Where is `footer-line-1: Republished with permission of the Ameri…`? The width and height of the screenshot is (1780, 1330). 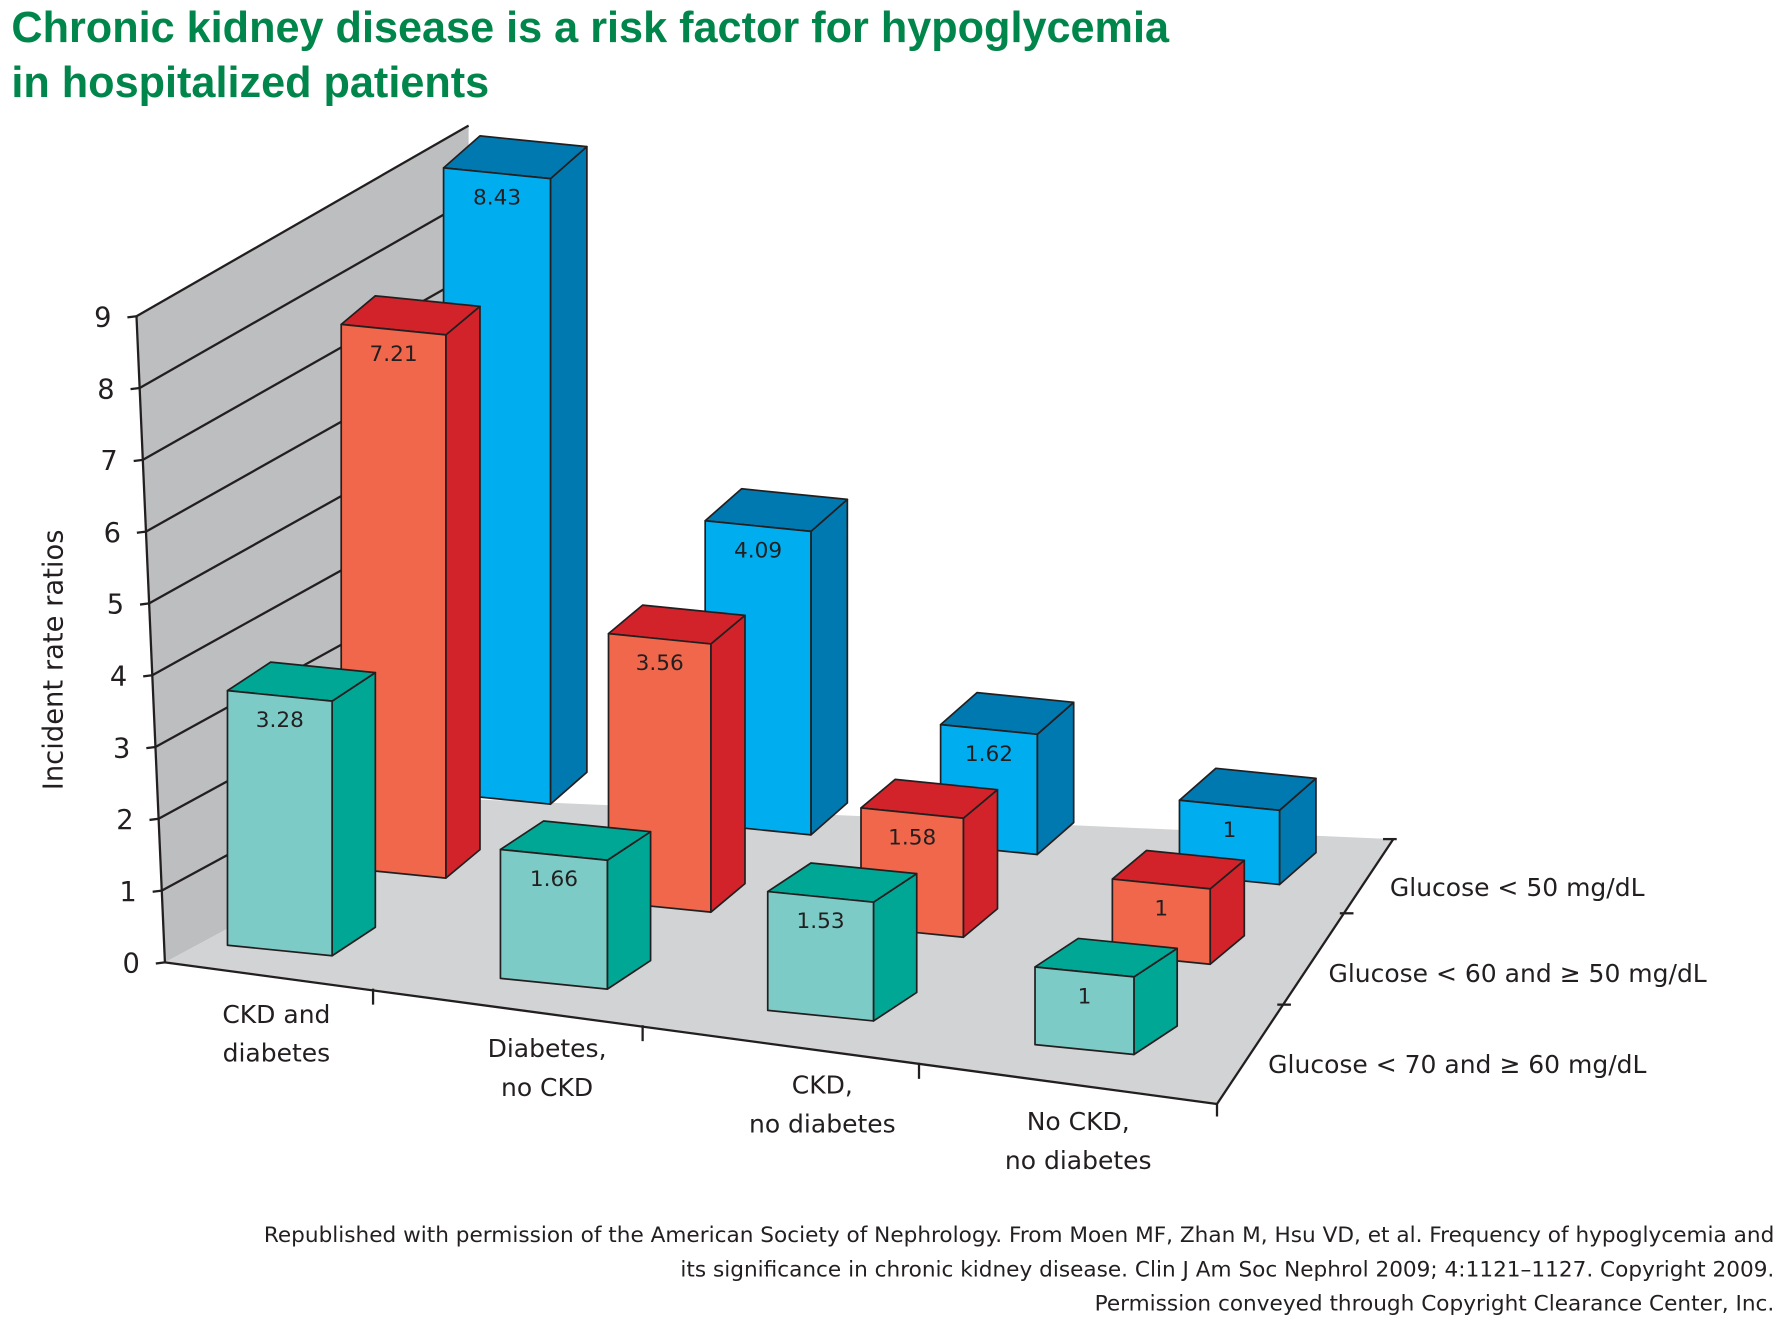
footer-line-1: Republished with permission of the Ameri… is located at coordinates (1019, 1235).